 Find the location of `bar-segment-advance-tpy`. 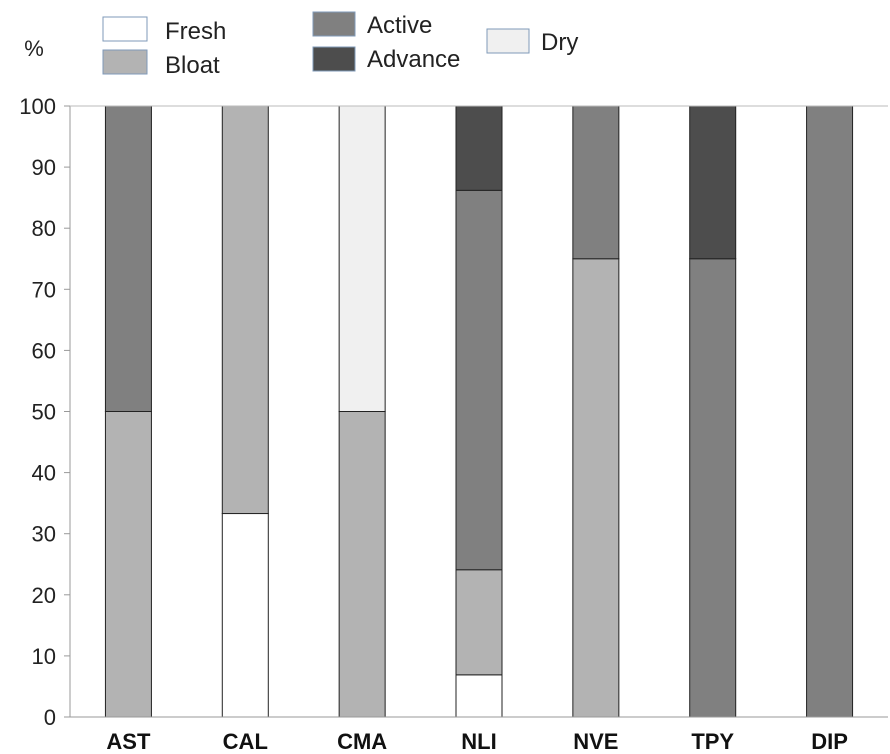

bar-segment-advance-tpy is located at coordinates (713, 182).